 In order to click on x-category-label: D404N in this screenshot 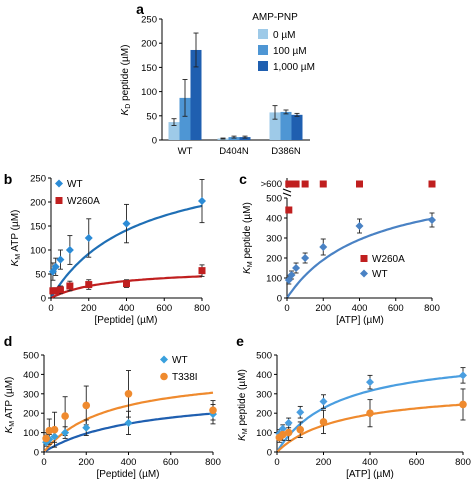, I will do `click(234, 151)`.